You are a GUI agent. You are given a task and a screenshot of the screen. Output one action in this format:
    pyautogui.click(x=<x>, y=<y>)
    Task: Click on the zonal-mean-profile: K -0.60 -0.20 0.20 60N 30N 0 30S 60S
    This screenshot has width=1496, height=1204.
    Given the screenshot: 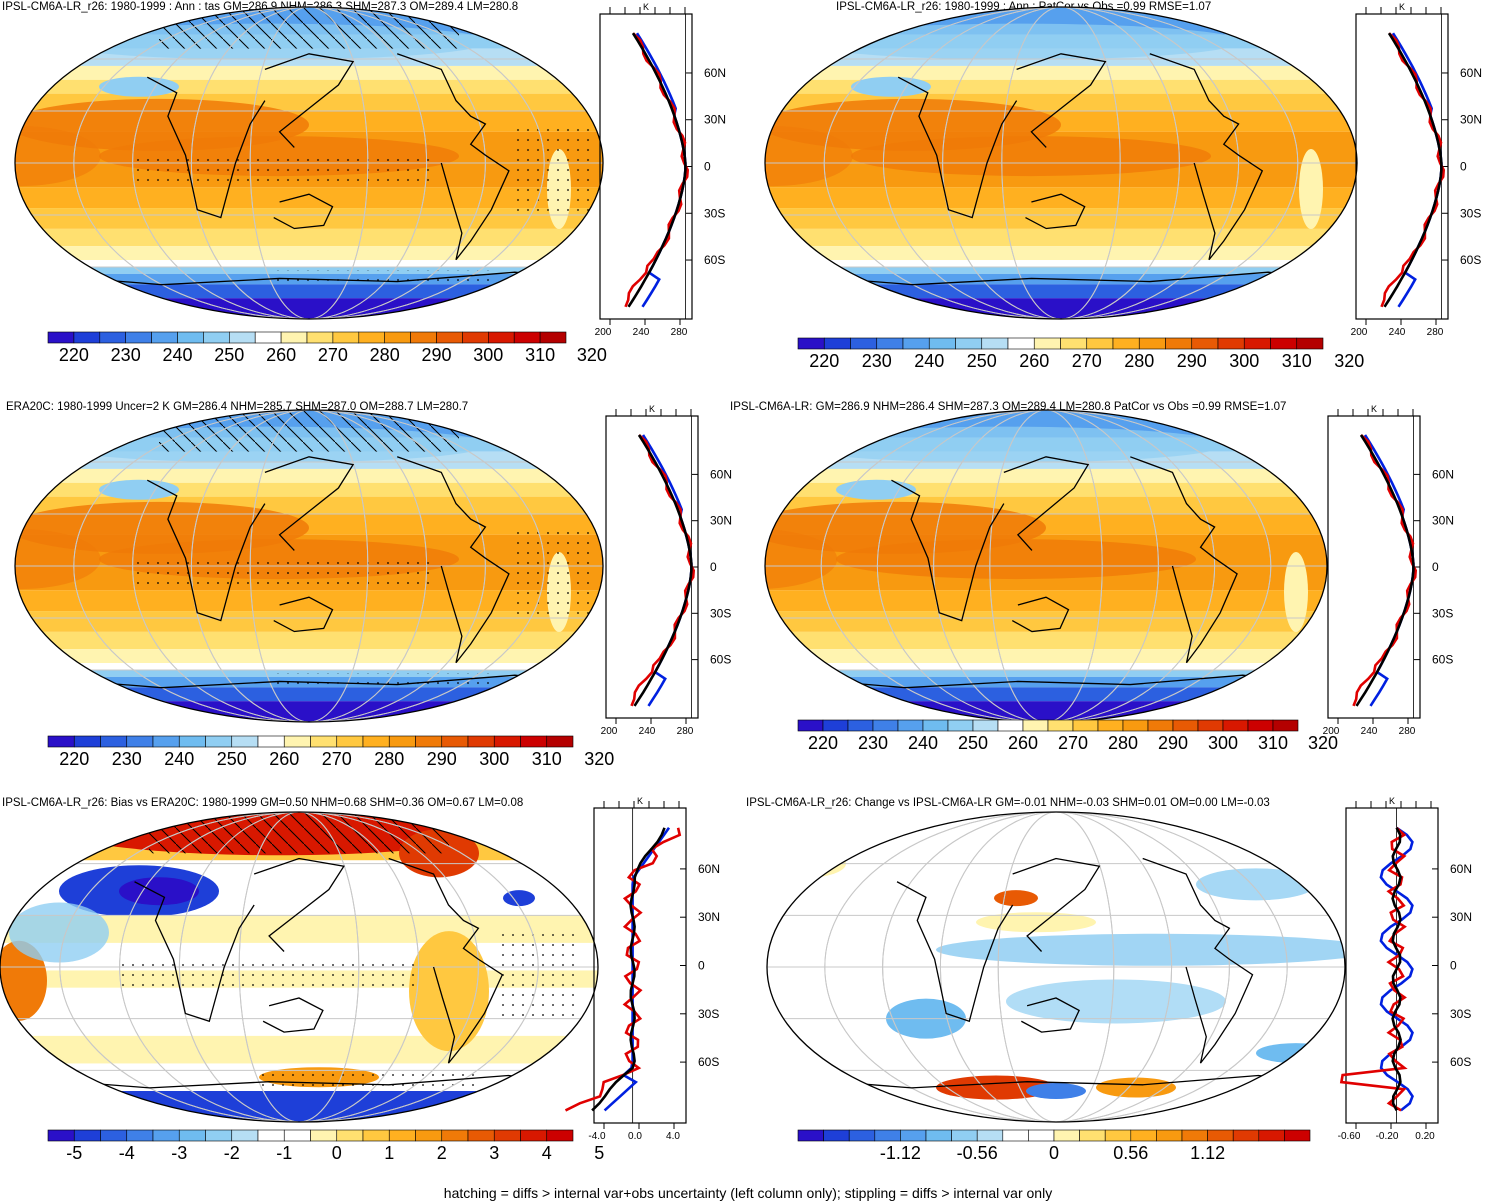 What is the action you would take?
    pyautogui.click(x=1405, y=969)
    